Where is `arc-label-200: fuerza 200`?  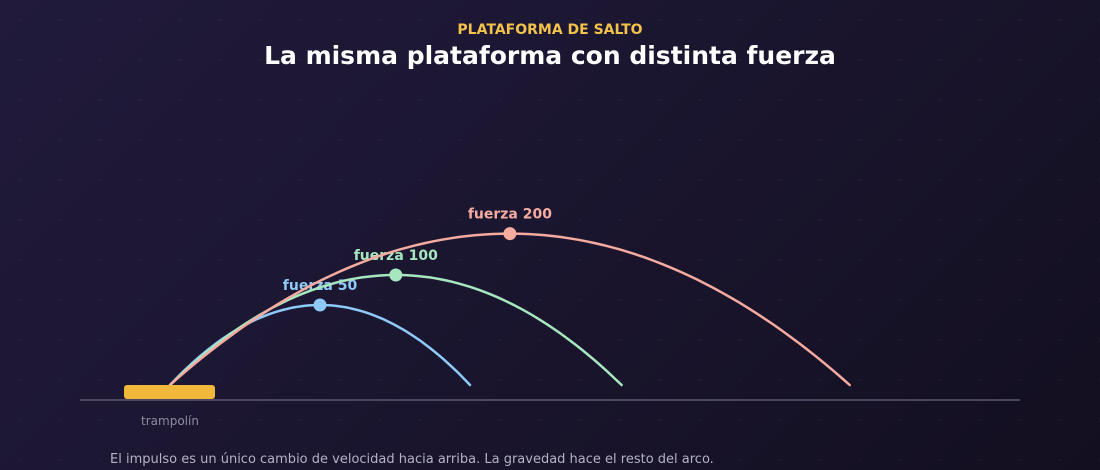 arc-label-200: fuerza 200 is located at coordinates (510, 215).